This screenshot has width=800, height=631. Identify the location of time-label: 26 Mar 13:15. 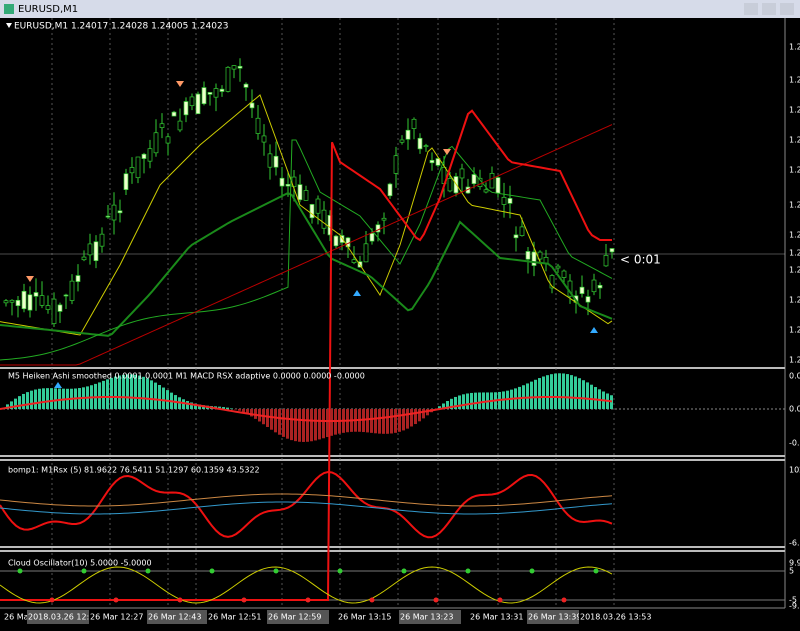
(364, 617).